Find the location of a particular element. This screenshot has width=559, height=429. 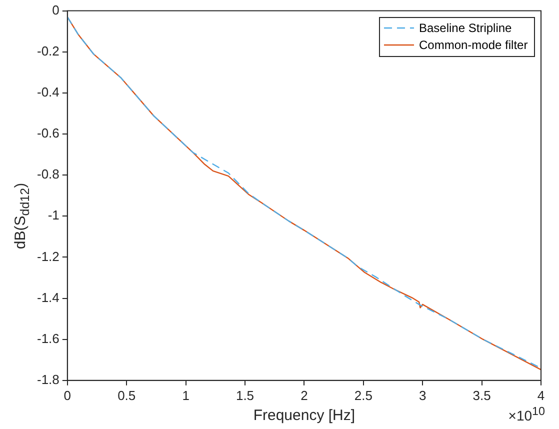

y-tick-label: 0 is located at coordinates (56, 10).